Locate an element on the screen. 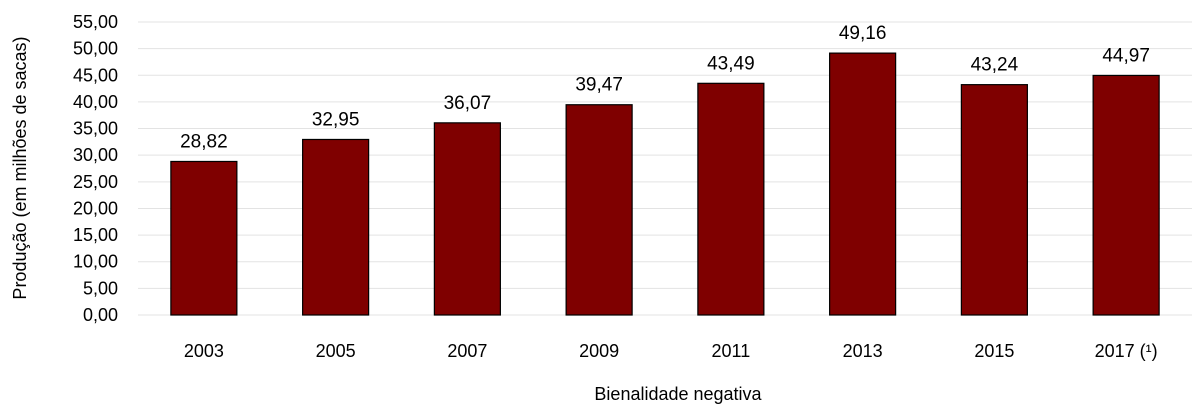 This screenshot has width=1204, height=407. x-tick-label: 2007 is located at coordinates (467, 351).